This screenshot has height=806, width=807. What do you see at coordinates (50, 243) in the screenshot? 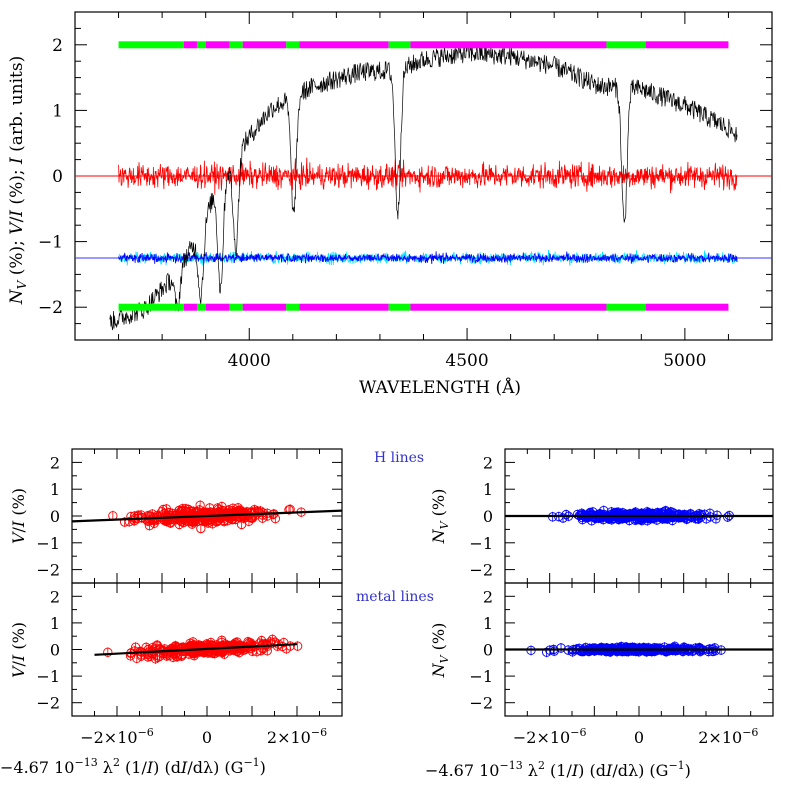
I see `main-y-tick-label: −1` at bounding box center [50, 243].